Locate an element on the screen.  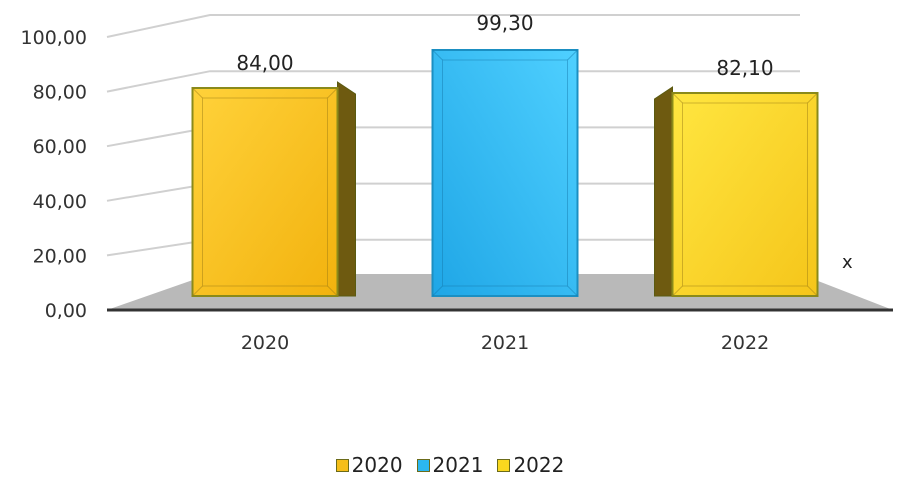
bar-front-2022 is located at coordinates (745, 194).